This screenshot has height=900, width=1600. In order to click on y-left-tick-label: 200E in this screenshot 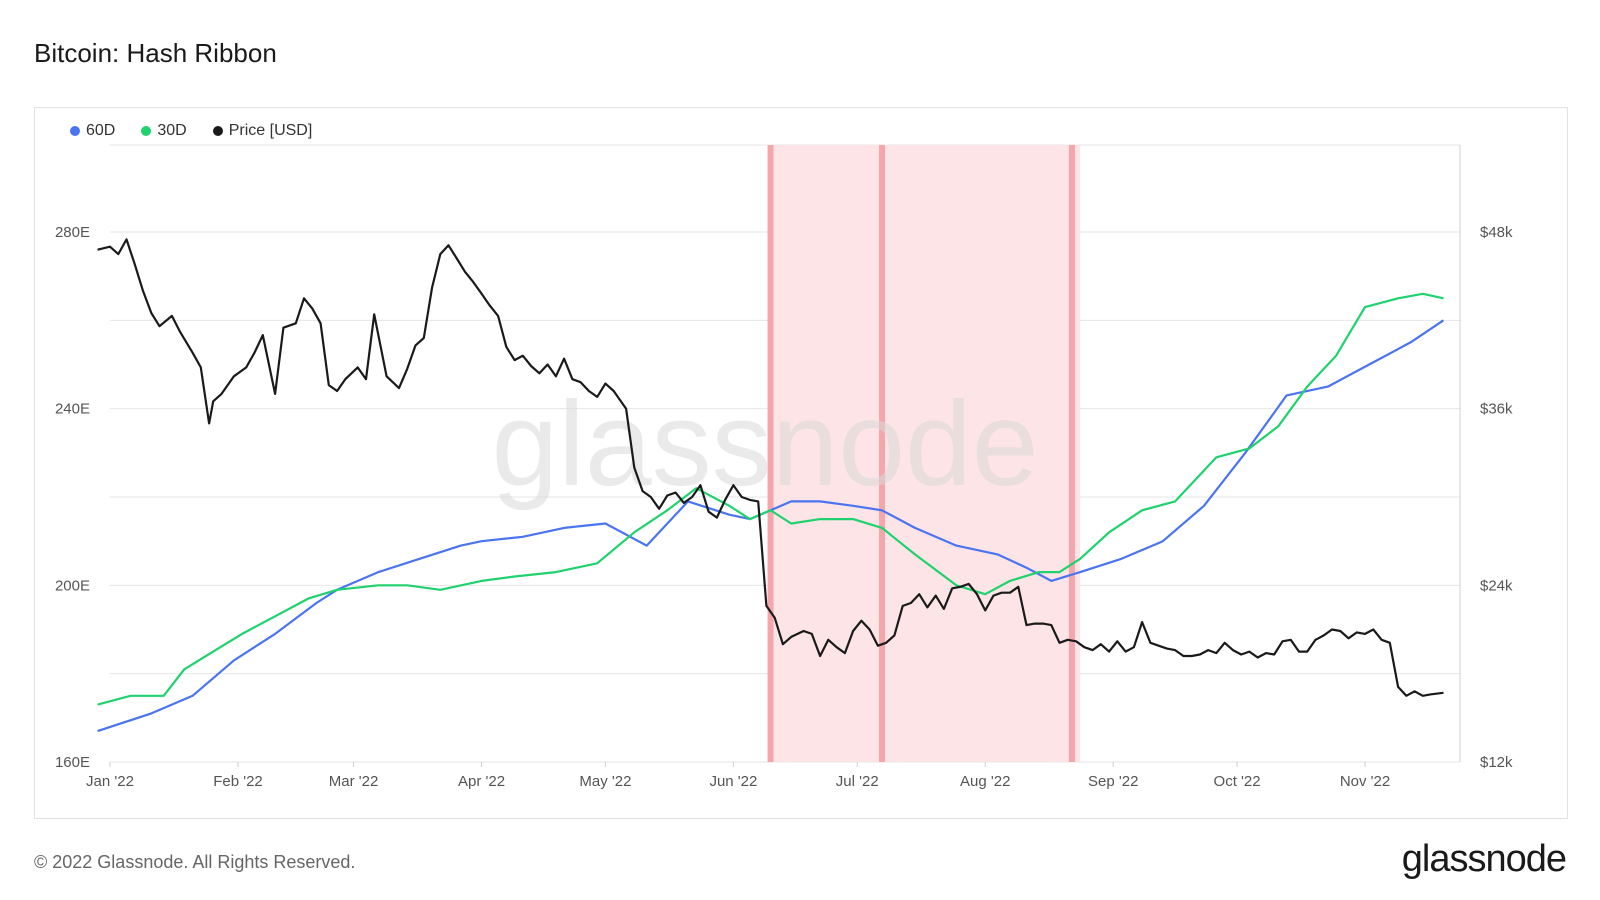, I will do `click(72, 585)`.